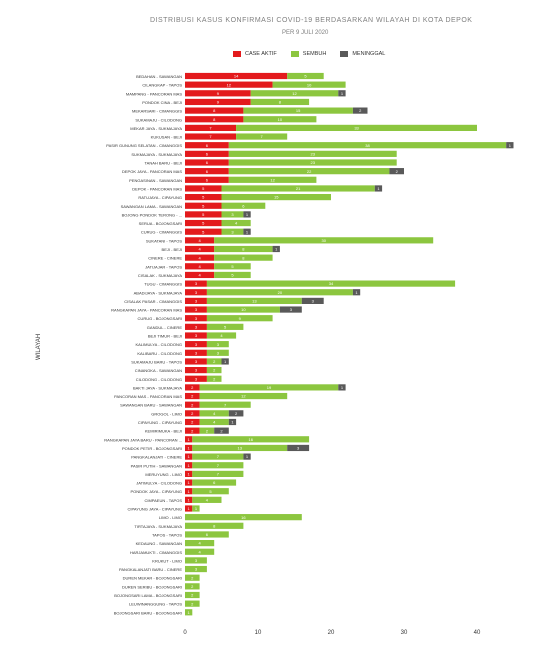 The image size is (539, 659). I want to click on data-label-sembuh-26: 13, so click(254, 301).